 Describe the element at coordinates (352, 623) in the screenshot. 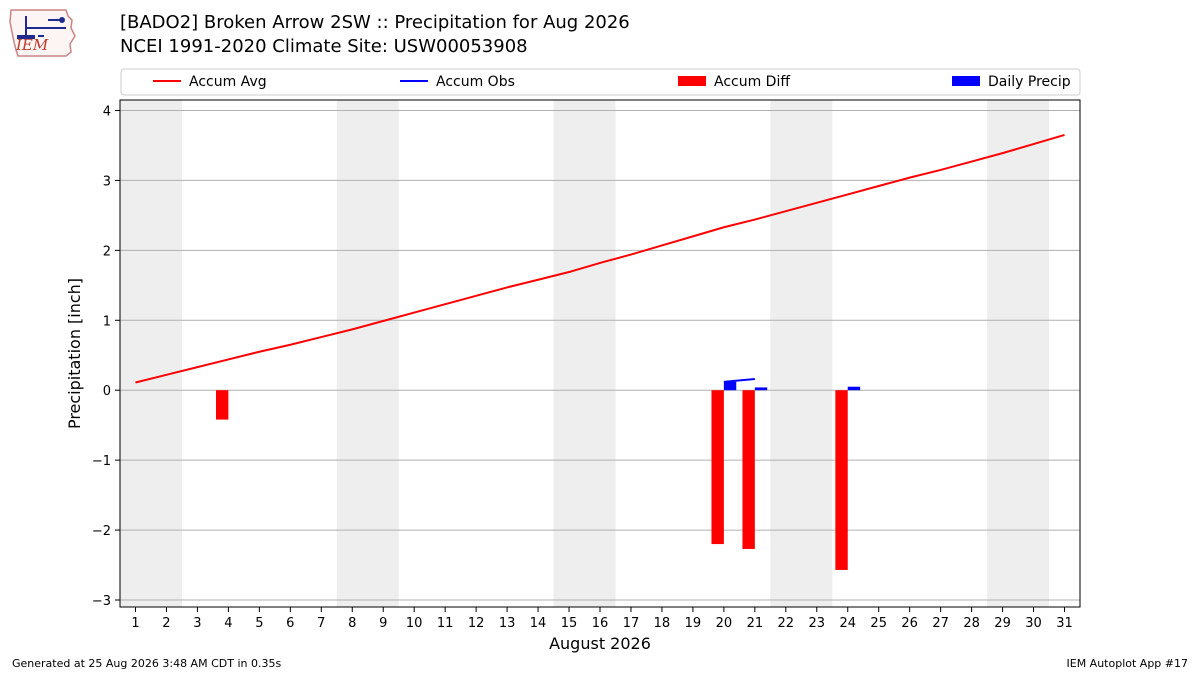

I see `x-tick-label: 8` at that location.